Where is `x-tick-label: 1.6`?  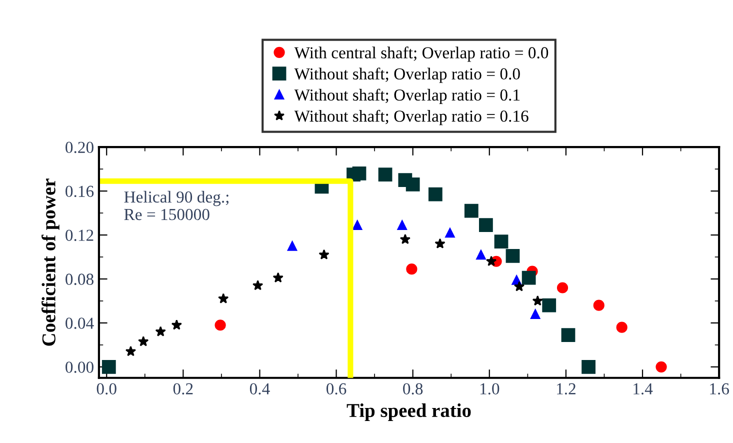 x-tick-label: 1.6 is located at coordinates (719, 389).